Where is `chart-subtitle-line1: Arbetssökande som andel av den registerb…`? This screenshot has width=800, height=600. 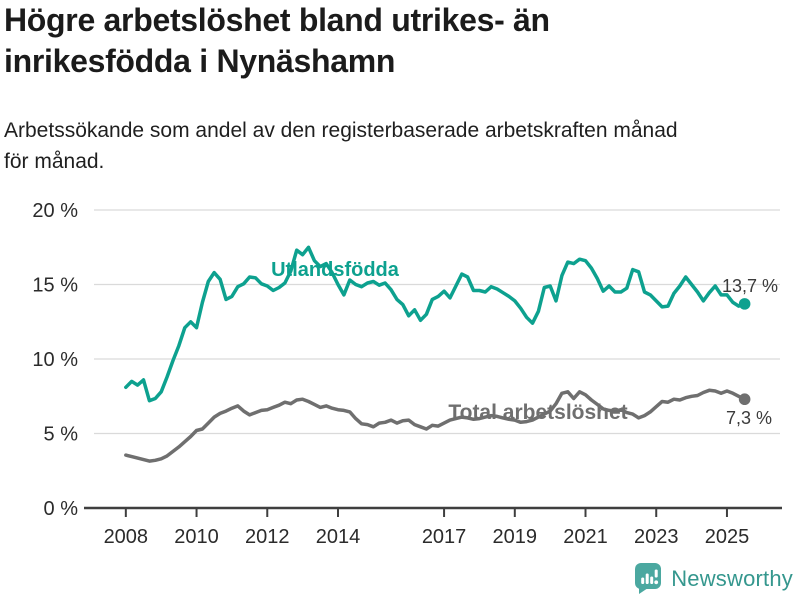
chart-subtitle-line1: Arbetssökande som andel av den registerb… is located at coordinates (341, 130).